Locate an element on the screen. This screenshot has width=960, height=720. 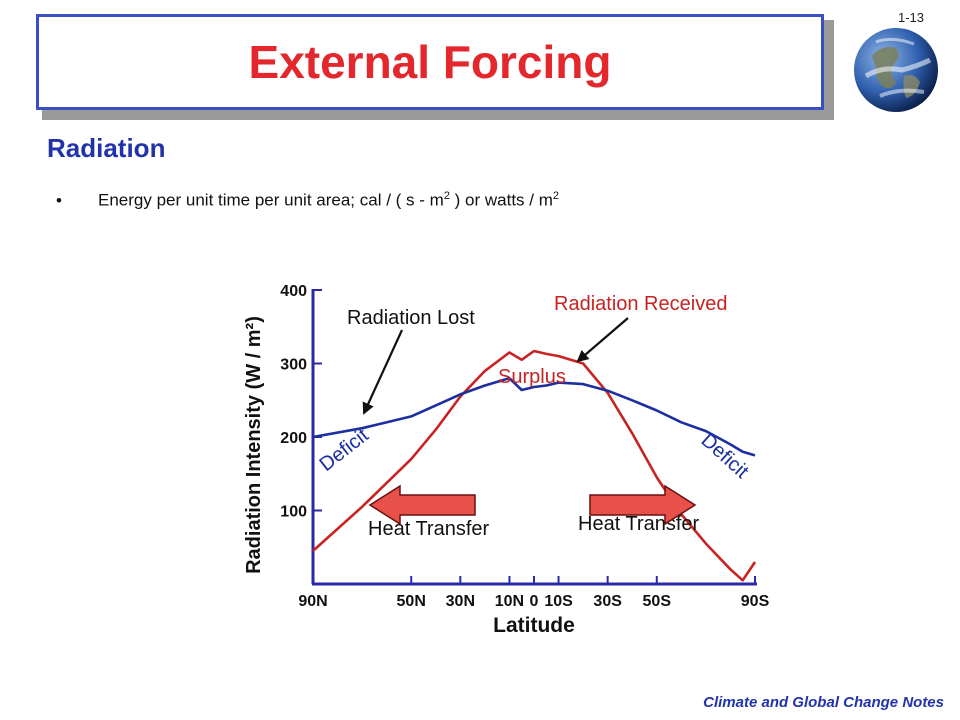
pointer-arrow-received is located at coordinates (602, 340).